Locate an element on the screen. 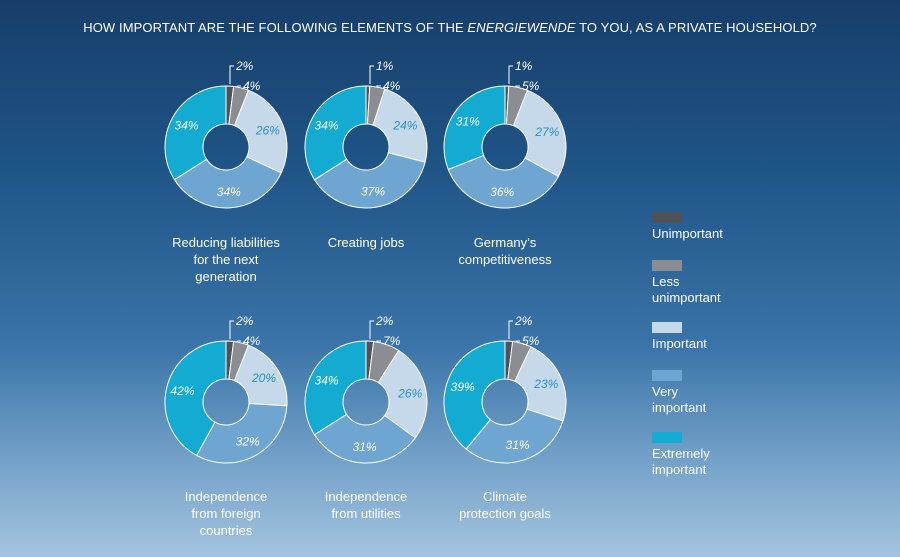 The height and width of the screenshot is (557, 900). donut-chart: 2% 4% 26% 34% 34% is located at coordinates (226, 134).